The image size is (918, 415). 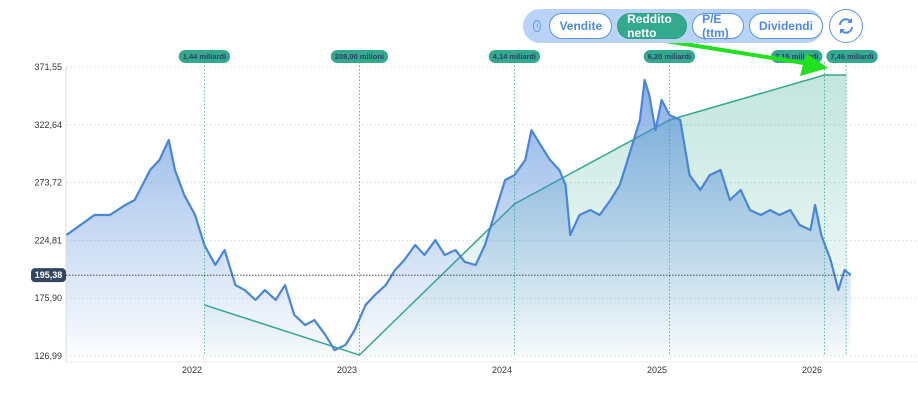 I want to click on x-tick-label: 2022, so click(x=192, y=370).